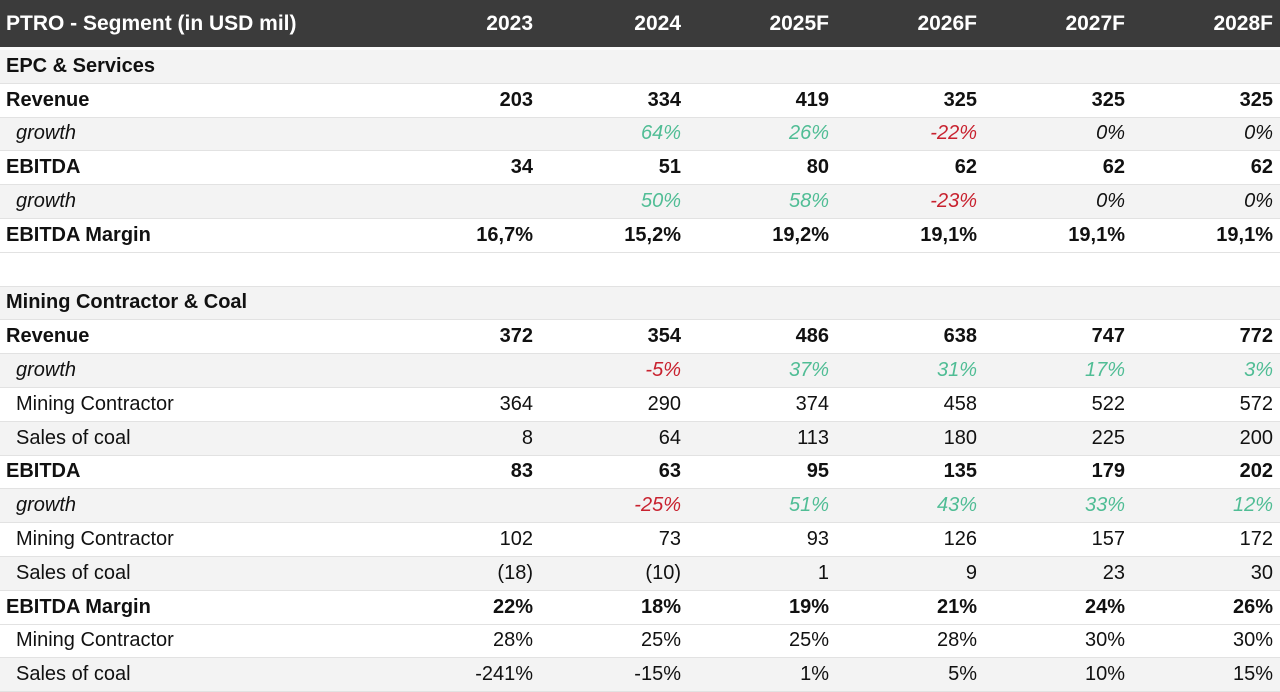 This screenshot has height=692, width=1280. I want to click on cell-value: 126, so click(910, 540).